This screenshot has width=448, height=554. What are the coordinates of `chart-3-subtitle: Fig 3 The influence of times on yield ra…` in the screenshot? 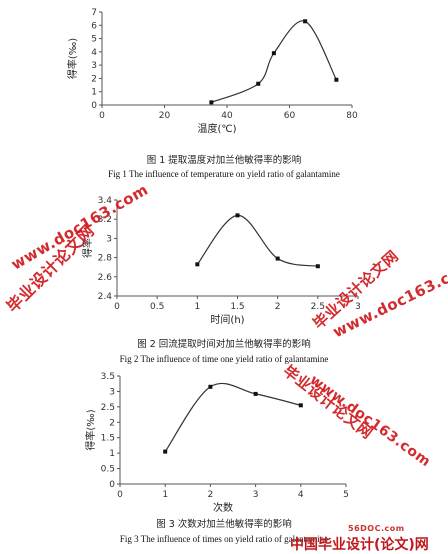 It's located at (224, 539).